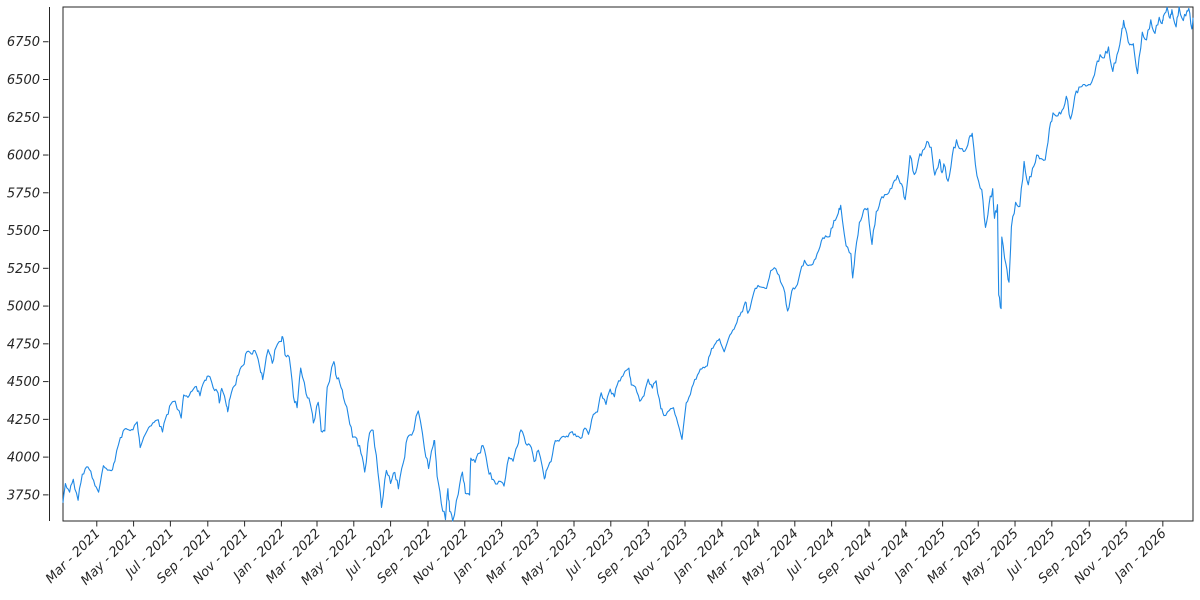  What do you see at coordinates (23, 495) in the screenshot?
I see `y-tick-label: 3750` at bounding box center [23, 495].